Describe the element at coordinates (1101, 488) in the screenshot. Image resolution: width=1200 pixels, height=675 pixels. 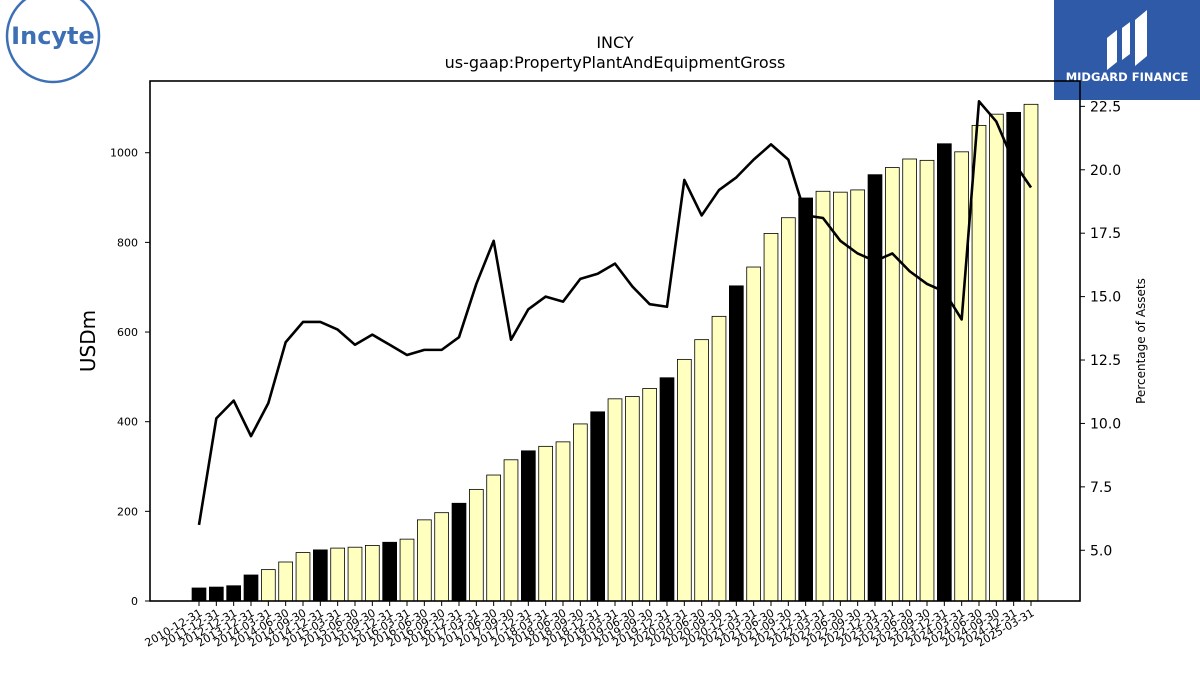
I see `y2-tick-label: 7.5` at that location.